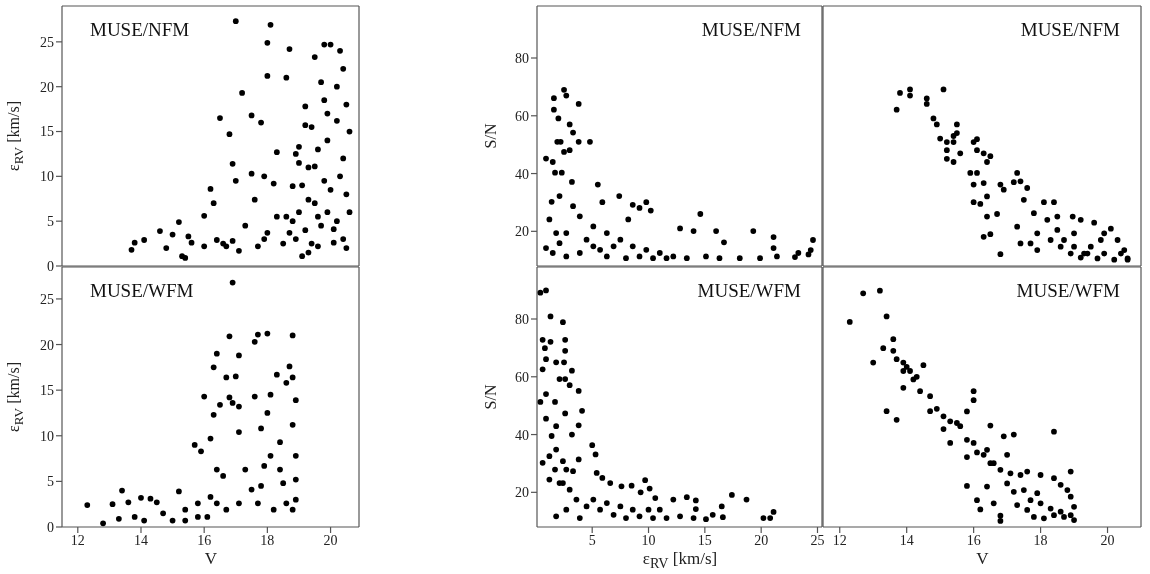 Image resolution: width=1150 pixels, height=574 pixels. I want to click on x-tick-label: 5, so click(592, 540).